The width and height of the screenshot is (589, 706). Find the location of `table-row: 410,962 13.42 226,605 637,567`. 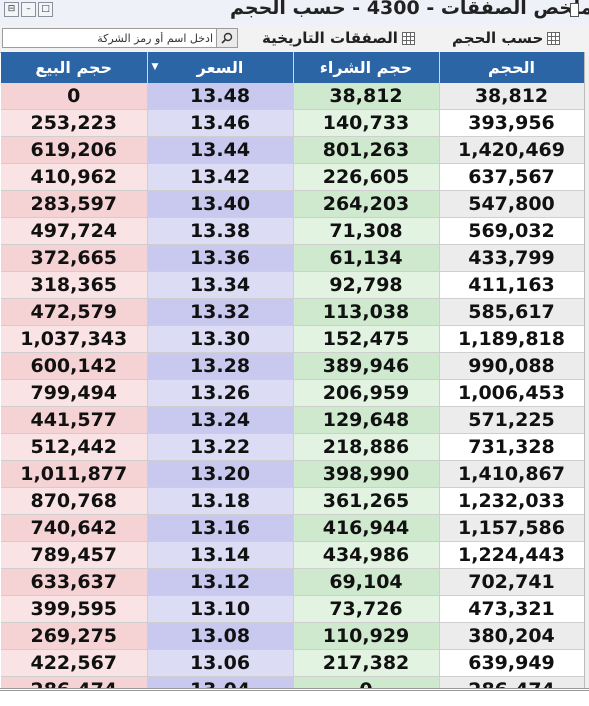

table-row: 410,962 13.42 226,605 637,567 is located at coordinates (293, 177).